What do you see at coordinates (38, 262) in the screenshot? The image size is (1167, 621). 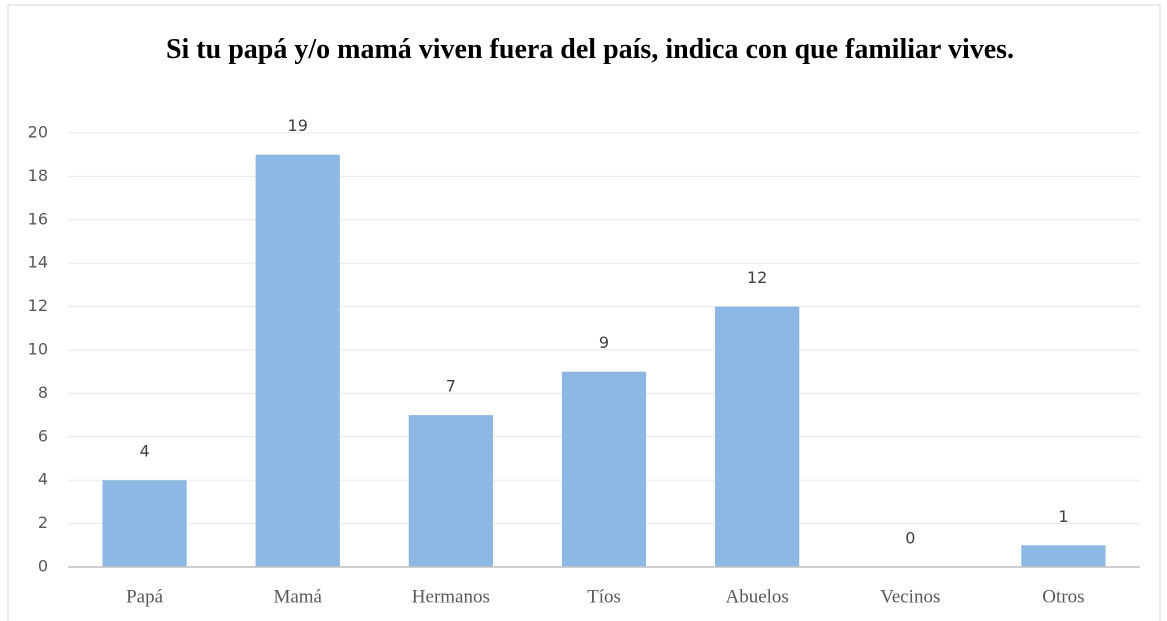 I see `y-tick-label: 14` at bounding box center [38, 262].